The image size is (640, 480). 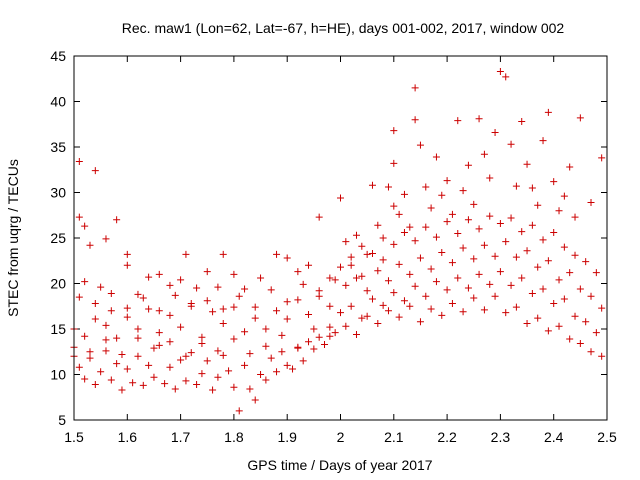 What do you see at coordinates (62, 420) in the screenshot?
I see `y-tick-label: 5` at bounding box center [62, 420].